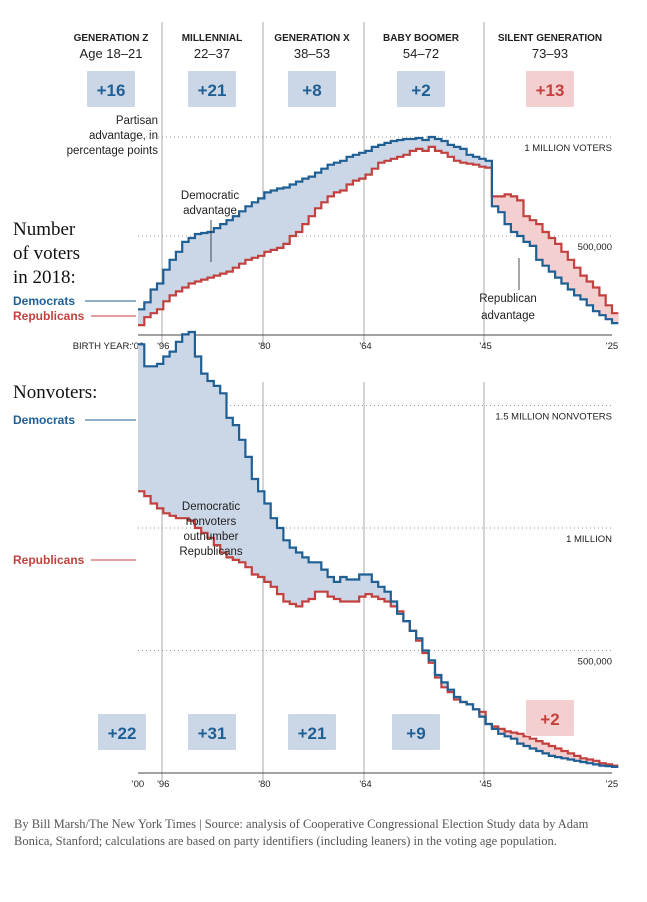  What do you see at coordinates (102, 346) in the screenshot?
I see `x-axis-label: BIRTH YEAR:` at bounding box center [102, 346].